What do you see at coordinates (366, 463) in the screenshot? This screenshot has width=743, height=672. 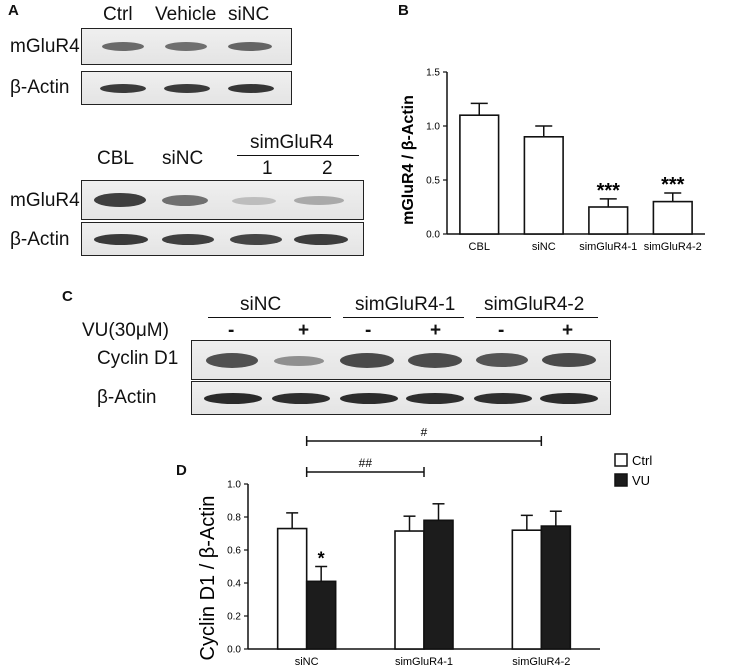 I see `bracket-label: ##` at bounding box center [366, 463].